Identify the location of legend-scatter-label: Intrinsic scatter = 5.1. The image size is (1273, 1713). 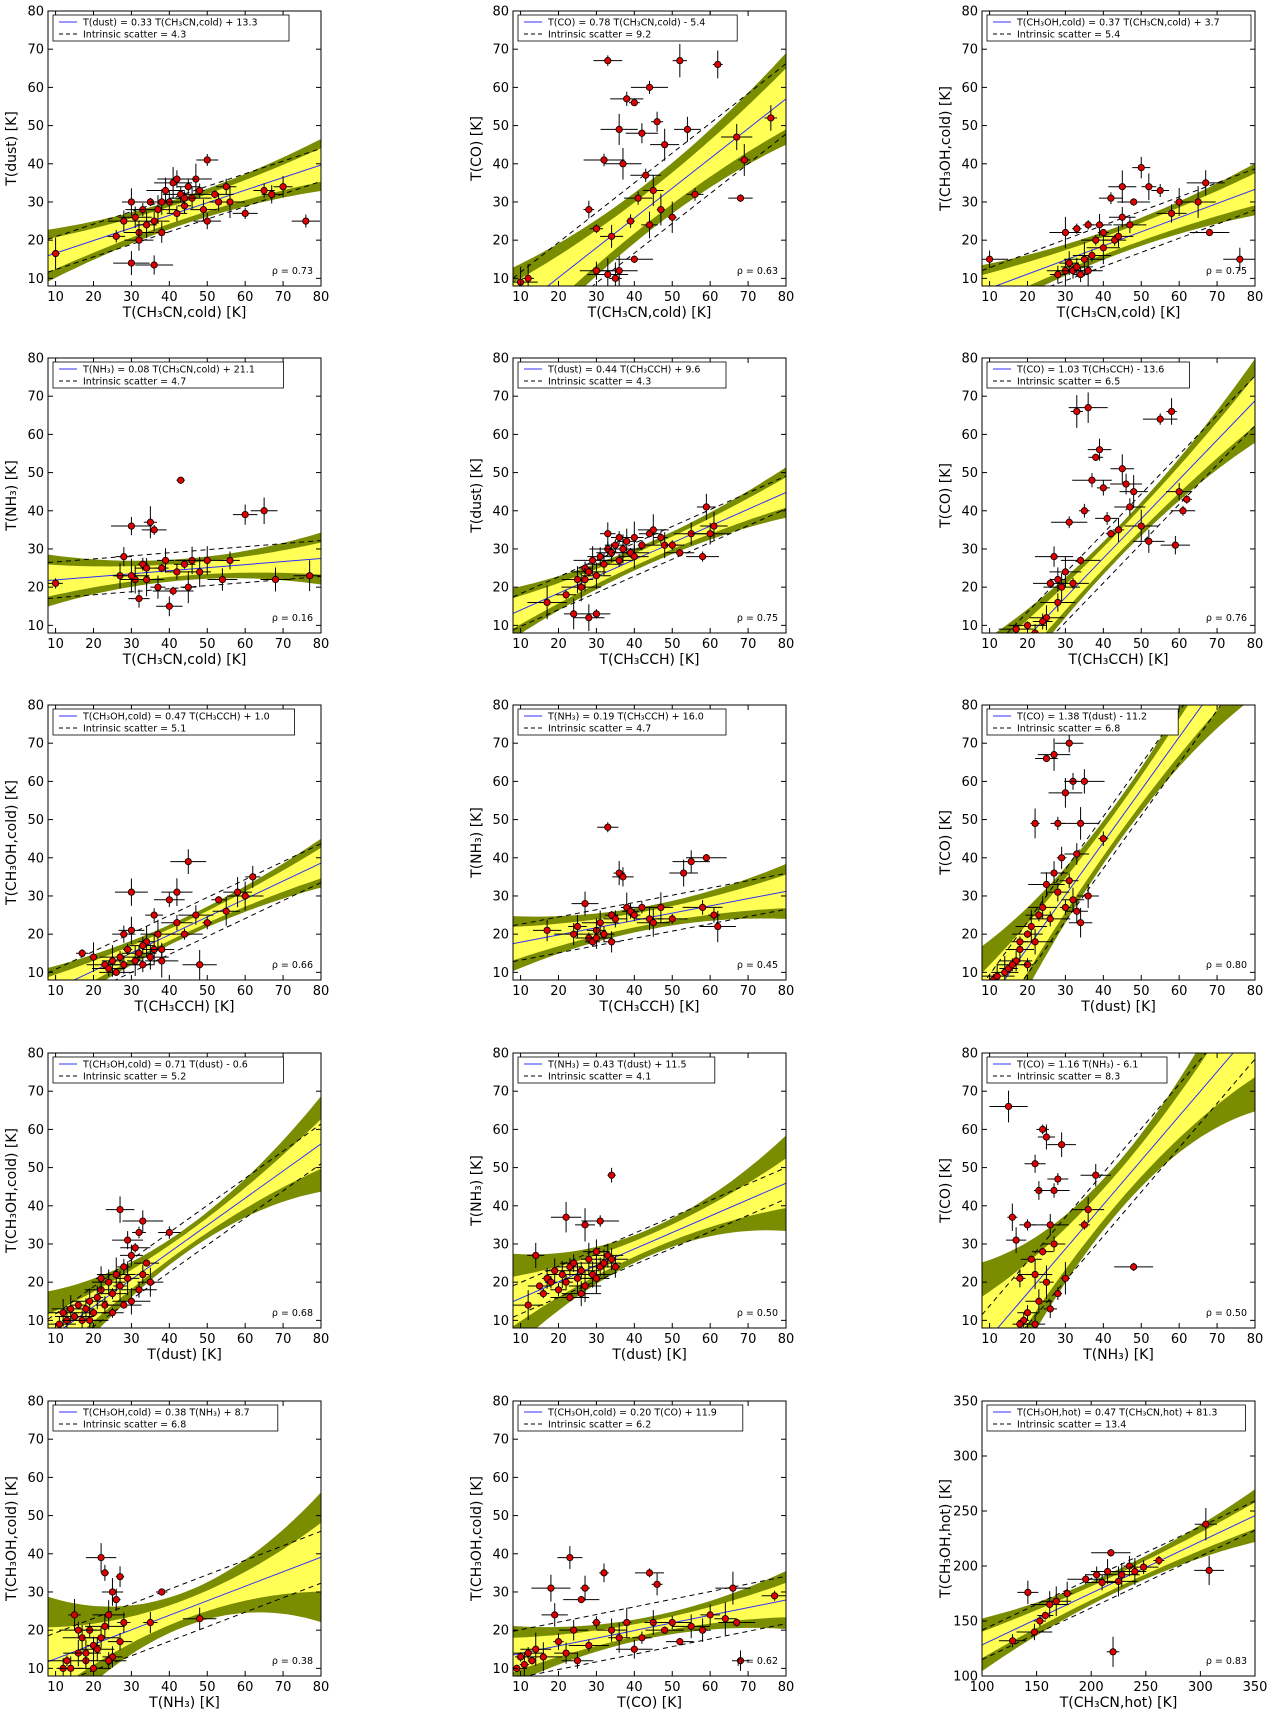
(134, 729).